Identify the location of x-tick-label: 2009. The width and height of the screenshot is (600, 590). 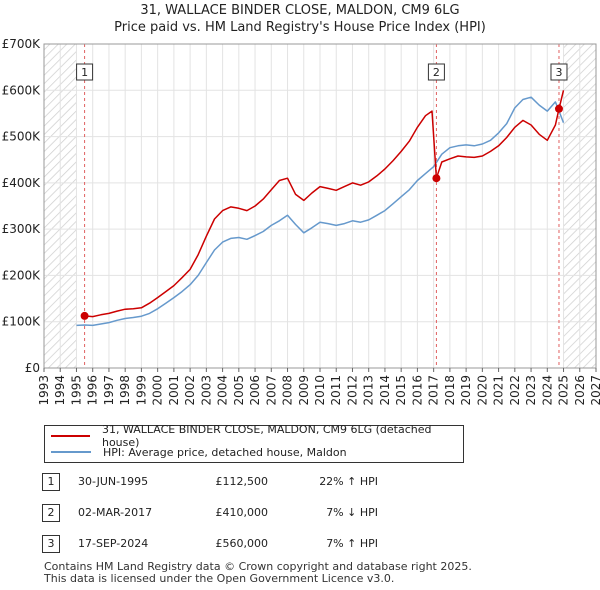
(304, 390).